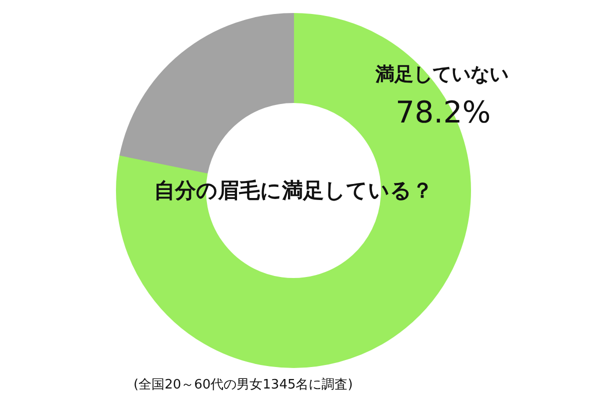 This screenshot has height=405, width=600. Describe the element at coordinates (441, 75) in the screenshot. I see `slice-label: 満足していない` at that location.